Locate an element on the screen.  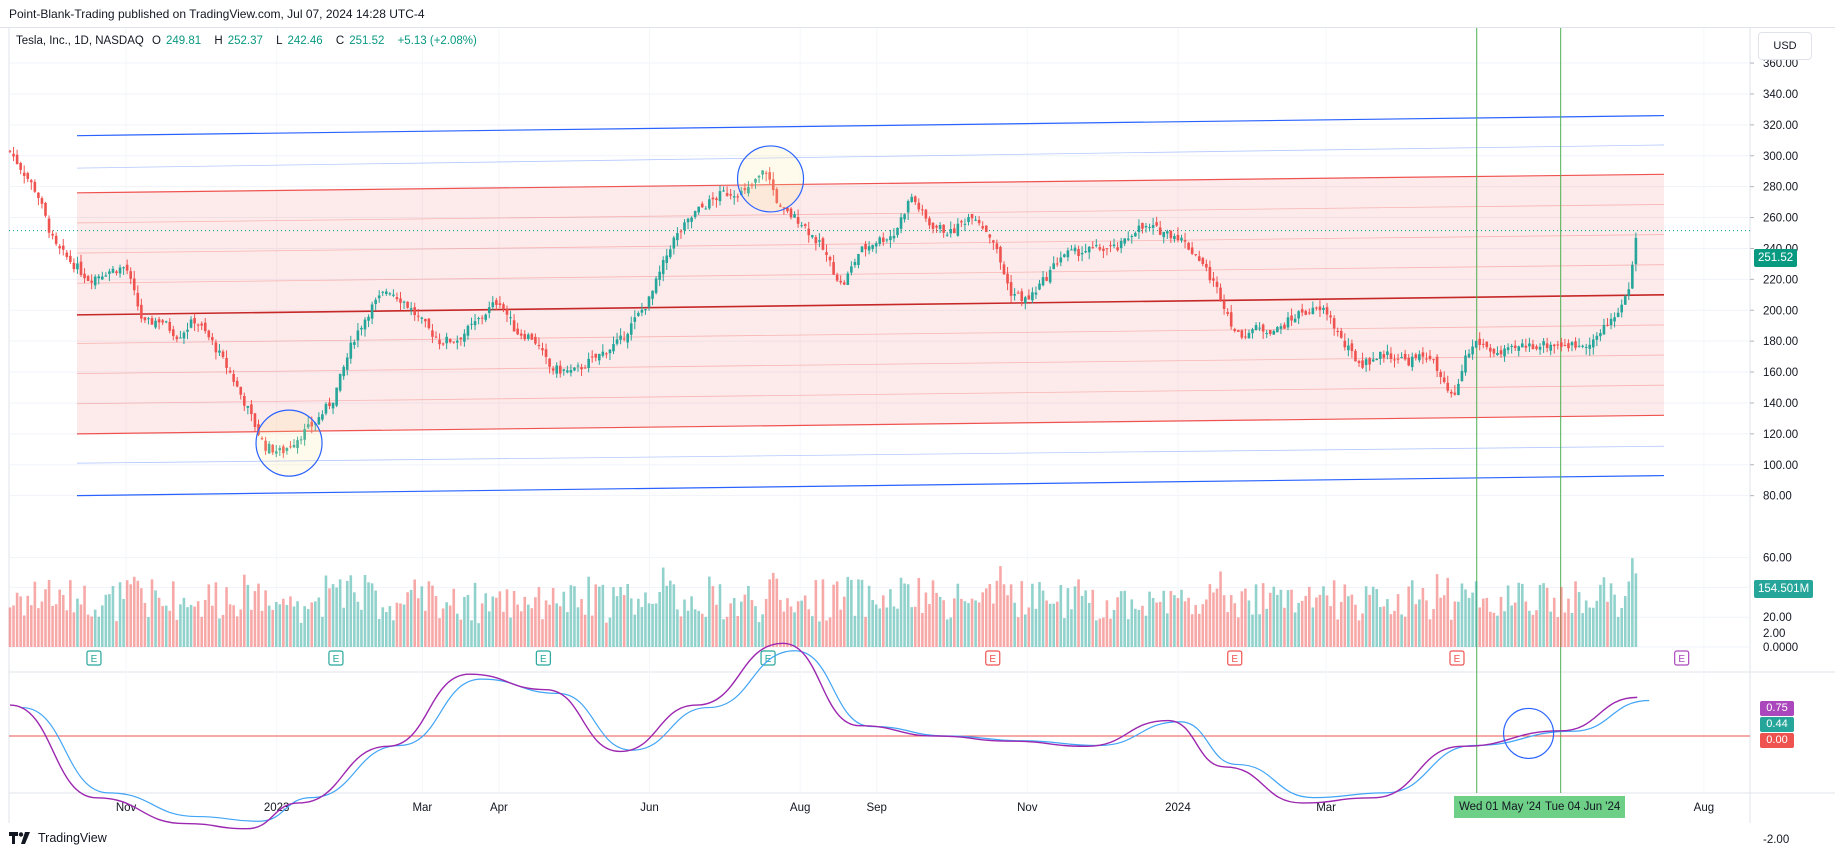
earnings-marker: E is located at coordinates (94, 658).